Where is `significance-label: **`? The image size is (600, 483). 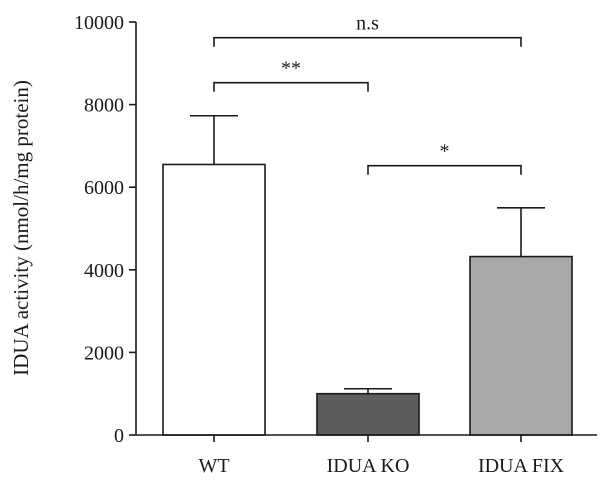 significance-label: ** is located at coordinates (291, 69).